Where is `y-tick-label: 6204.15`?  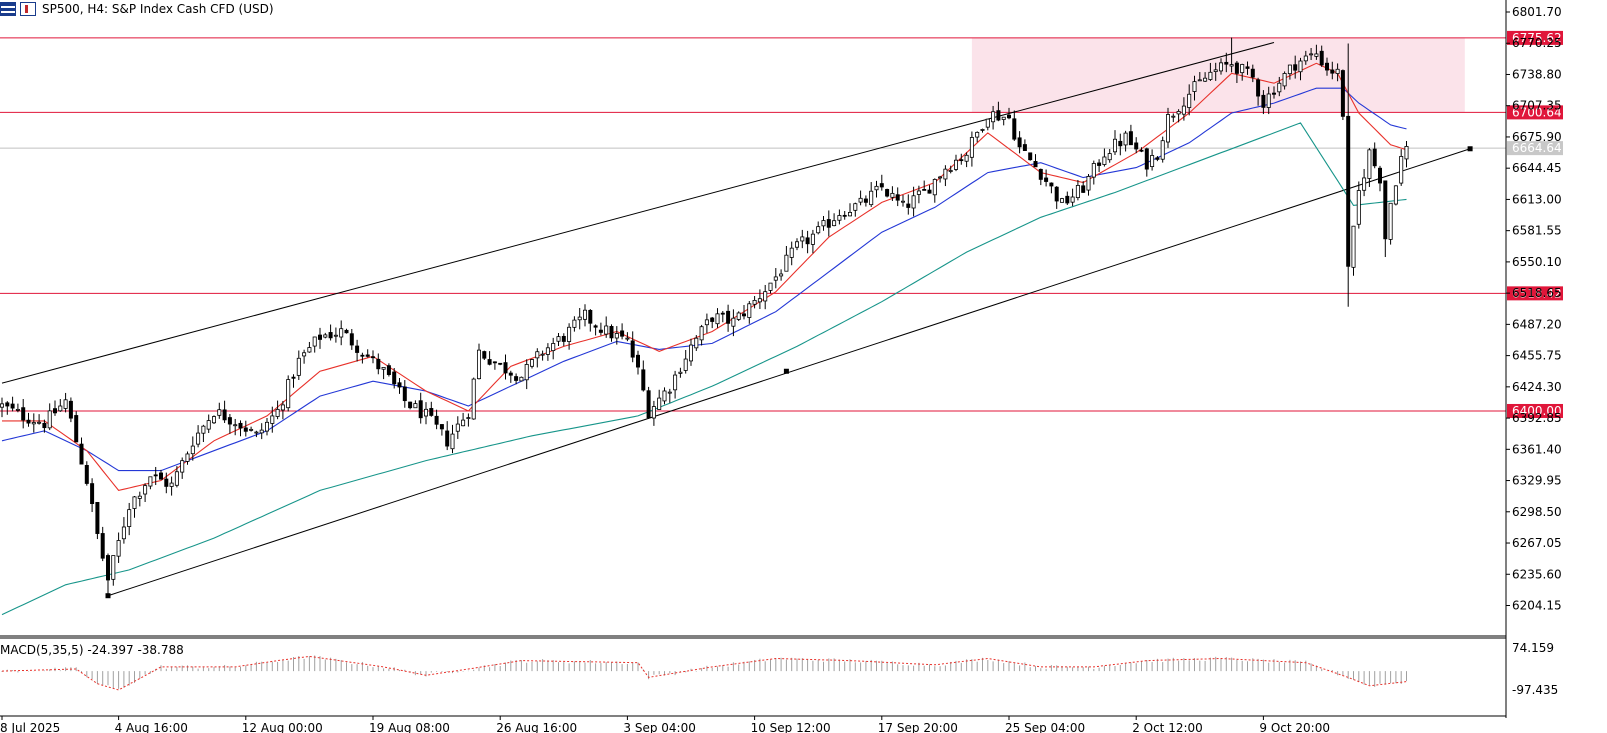
y-tick-label: 6204.15 is located at coordinates (1537, 606).